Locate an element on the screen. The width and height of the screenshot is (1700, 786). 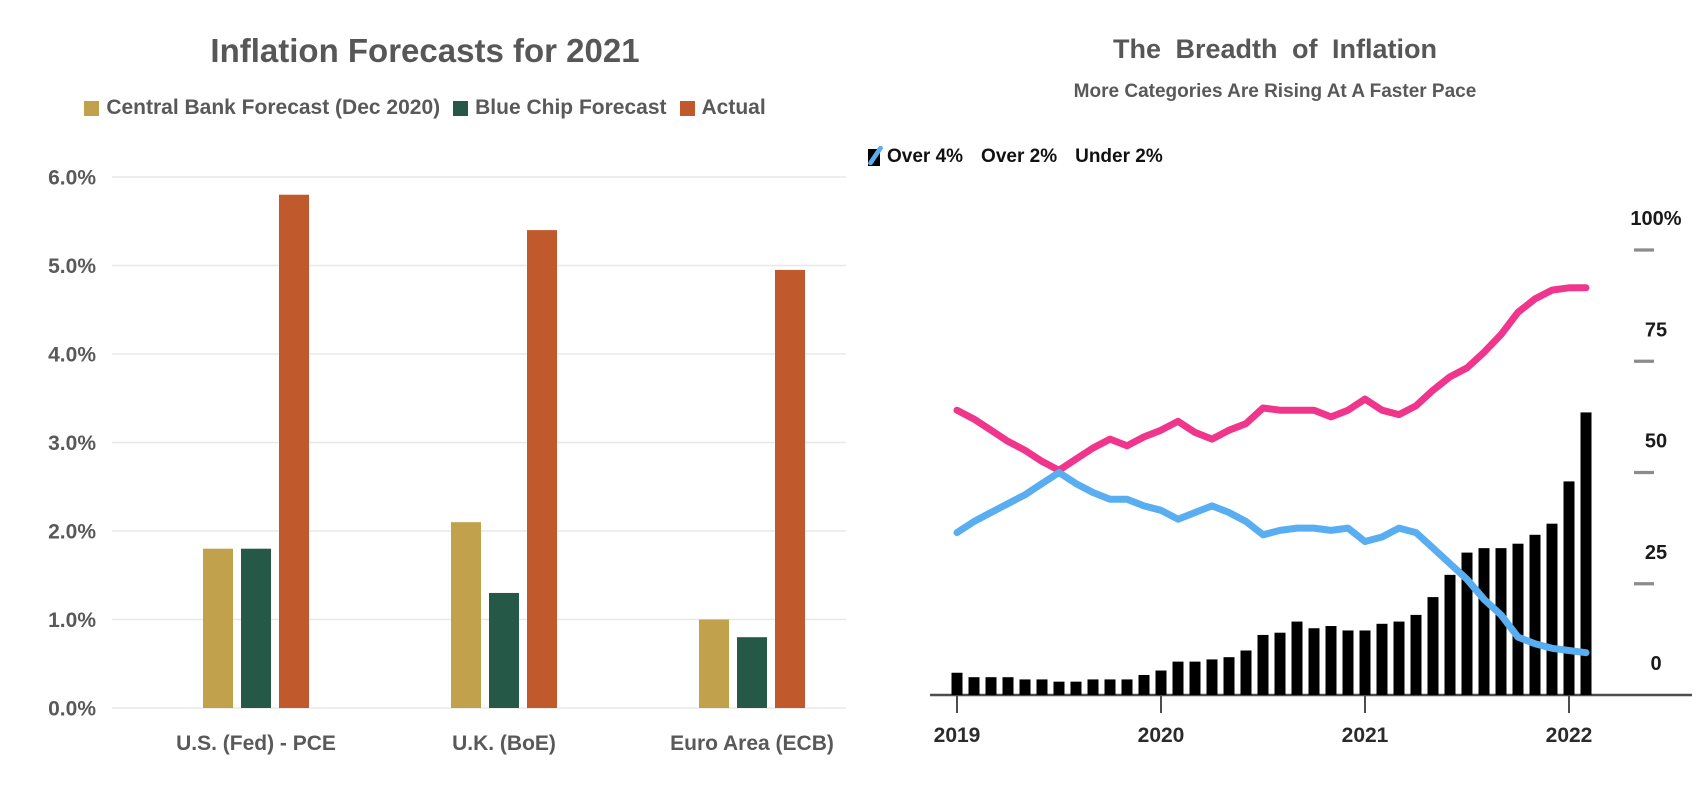
y-tick-label: 100% is located at coordinates (1655, 219).